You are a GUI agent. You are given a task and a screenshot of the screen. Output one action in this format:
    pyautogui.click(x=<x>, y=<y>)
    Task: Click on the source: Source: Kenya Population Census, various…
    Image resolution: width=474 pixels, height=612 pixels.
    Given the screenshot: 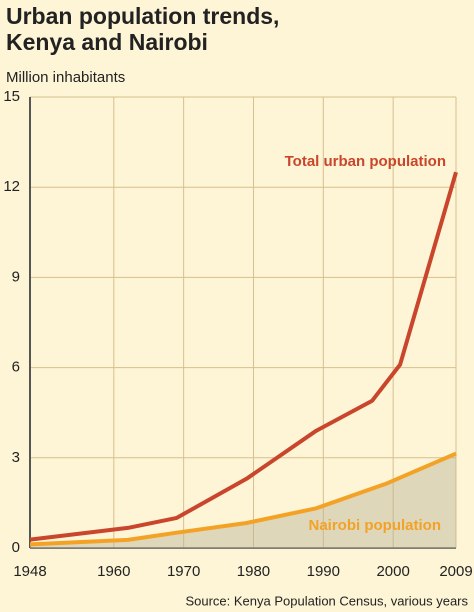 What is the action you would take?
    pyautogui.click(x=326, y=600)
    